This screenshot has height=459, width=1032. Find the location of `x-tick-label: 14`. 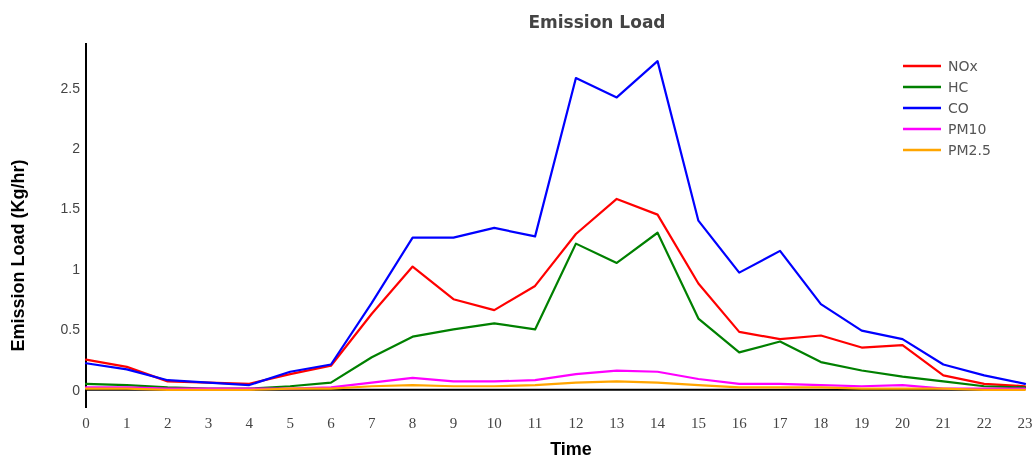

x-tick-label: 14 is located at coordinates (658, 423).